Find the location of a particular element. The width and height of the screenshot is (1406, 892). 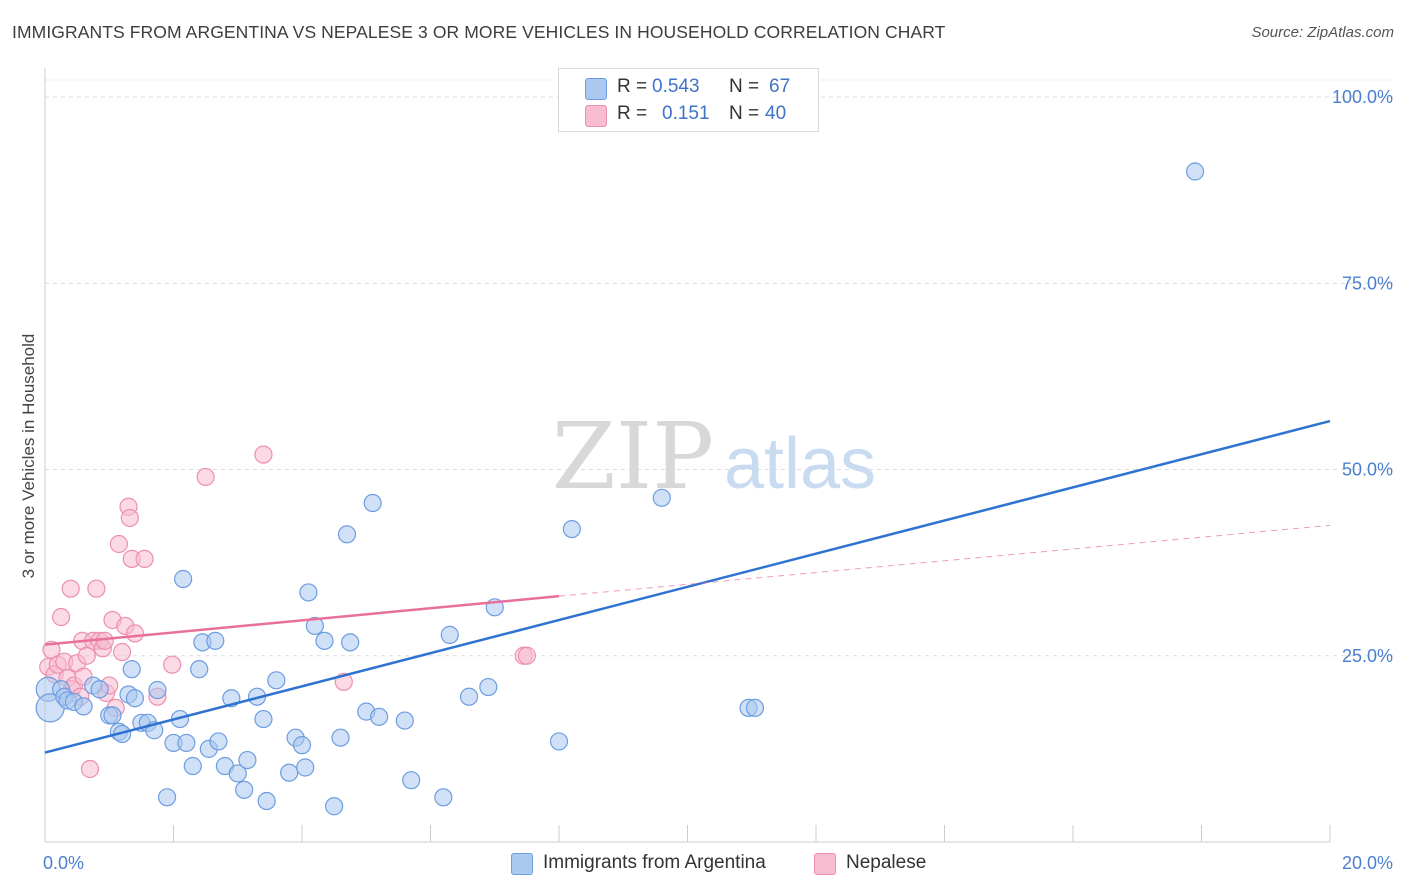

source-credit: Source: ZipAtlas.com is located at coordinates (1322, 32).